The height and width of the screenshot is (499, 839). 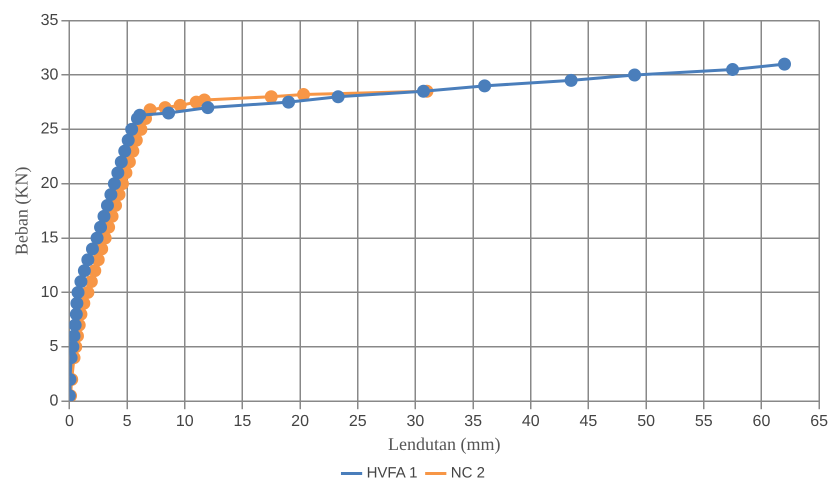 I want to click on x-tick-label: 60, so click(x=761, y=421).